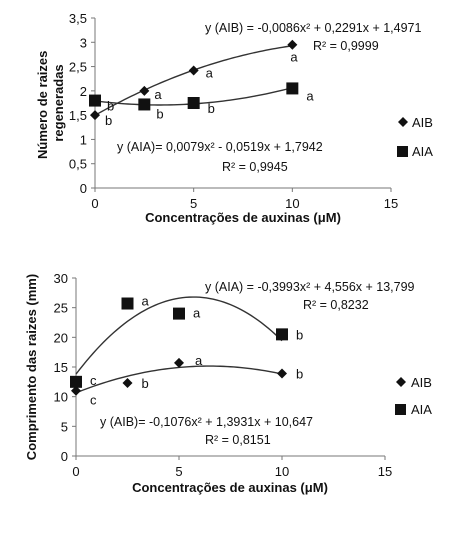 The image size is (474, 533). I want to click on aib-equation: y (AIB) = -0,0086x² + 0,2291x + 1,4971, so click(313, 28).